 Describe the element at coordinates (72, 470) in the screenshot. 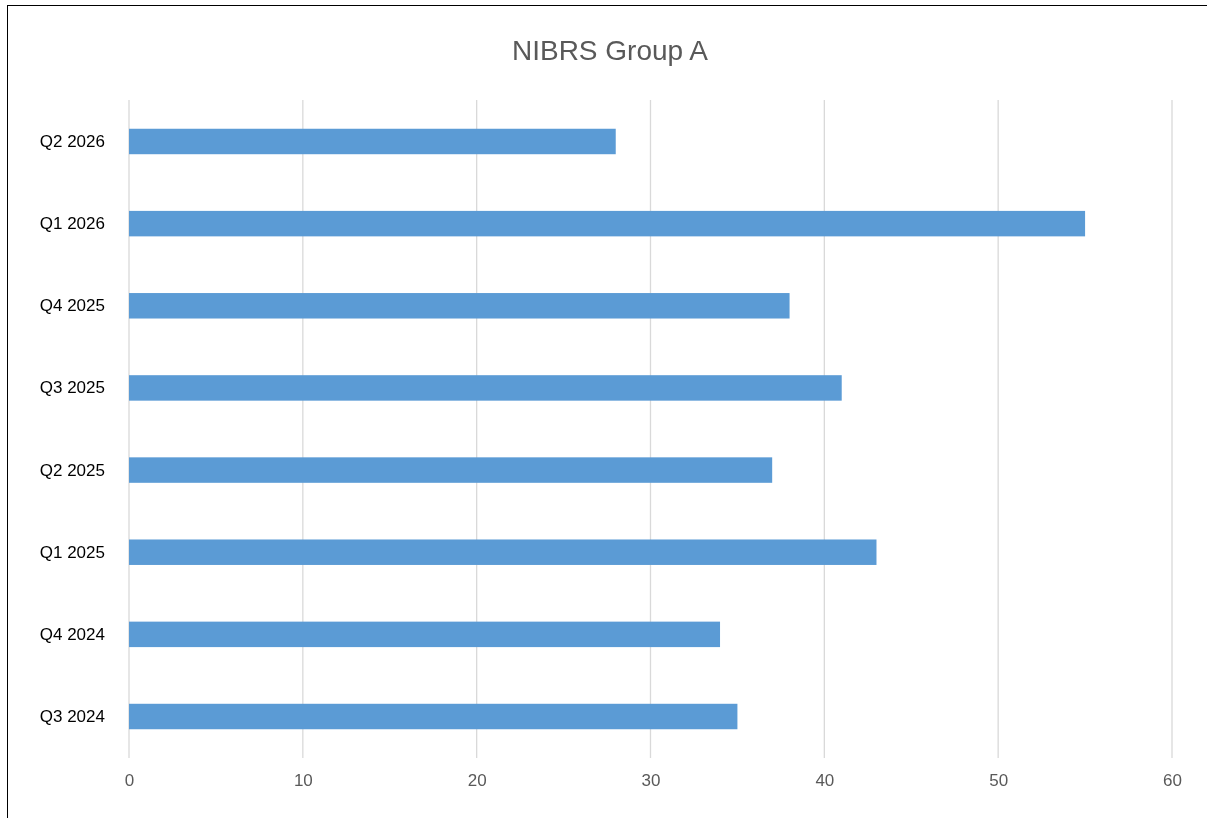

I see `y-tick-label: Q2 2025` at that location.